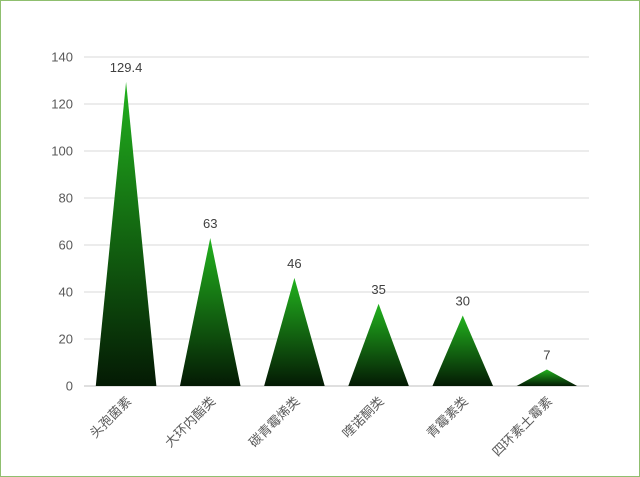 The height and width of the screenshot is (477, 640). What do you see at coordinates (322, 427) in the screenshot?
I see `category-labels: 头孢菌素 大环内酯类 碳青霉烯类 喹诺酮类 青霉素类 四环素土霉素` at bounding box center [322, 427].